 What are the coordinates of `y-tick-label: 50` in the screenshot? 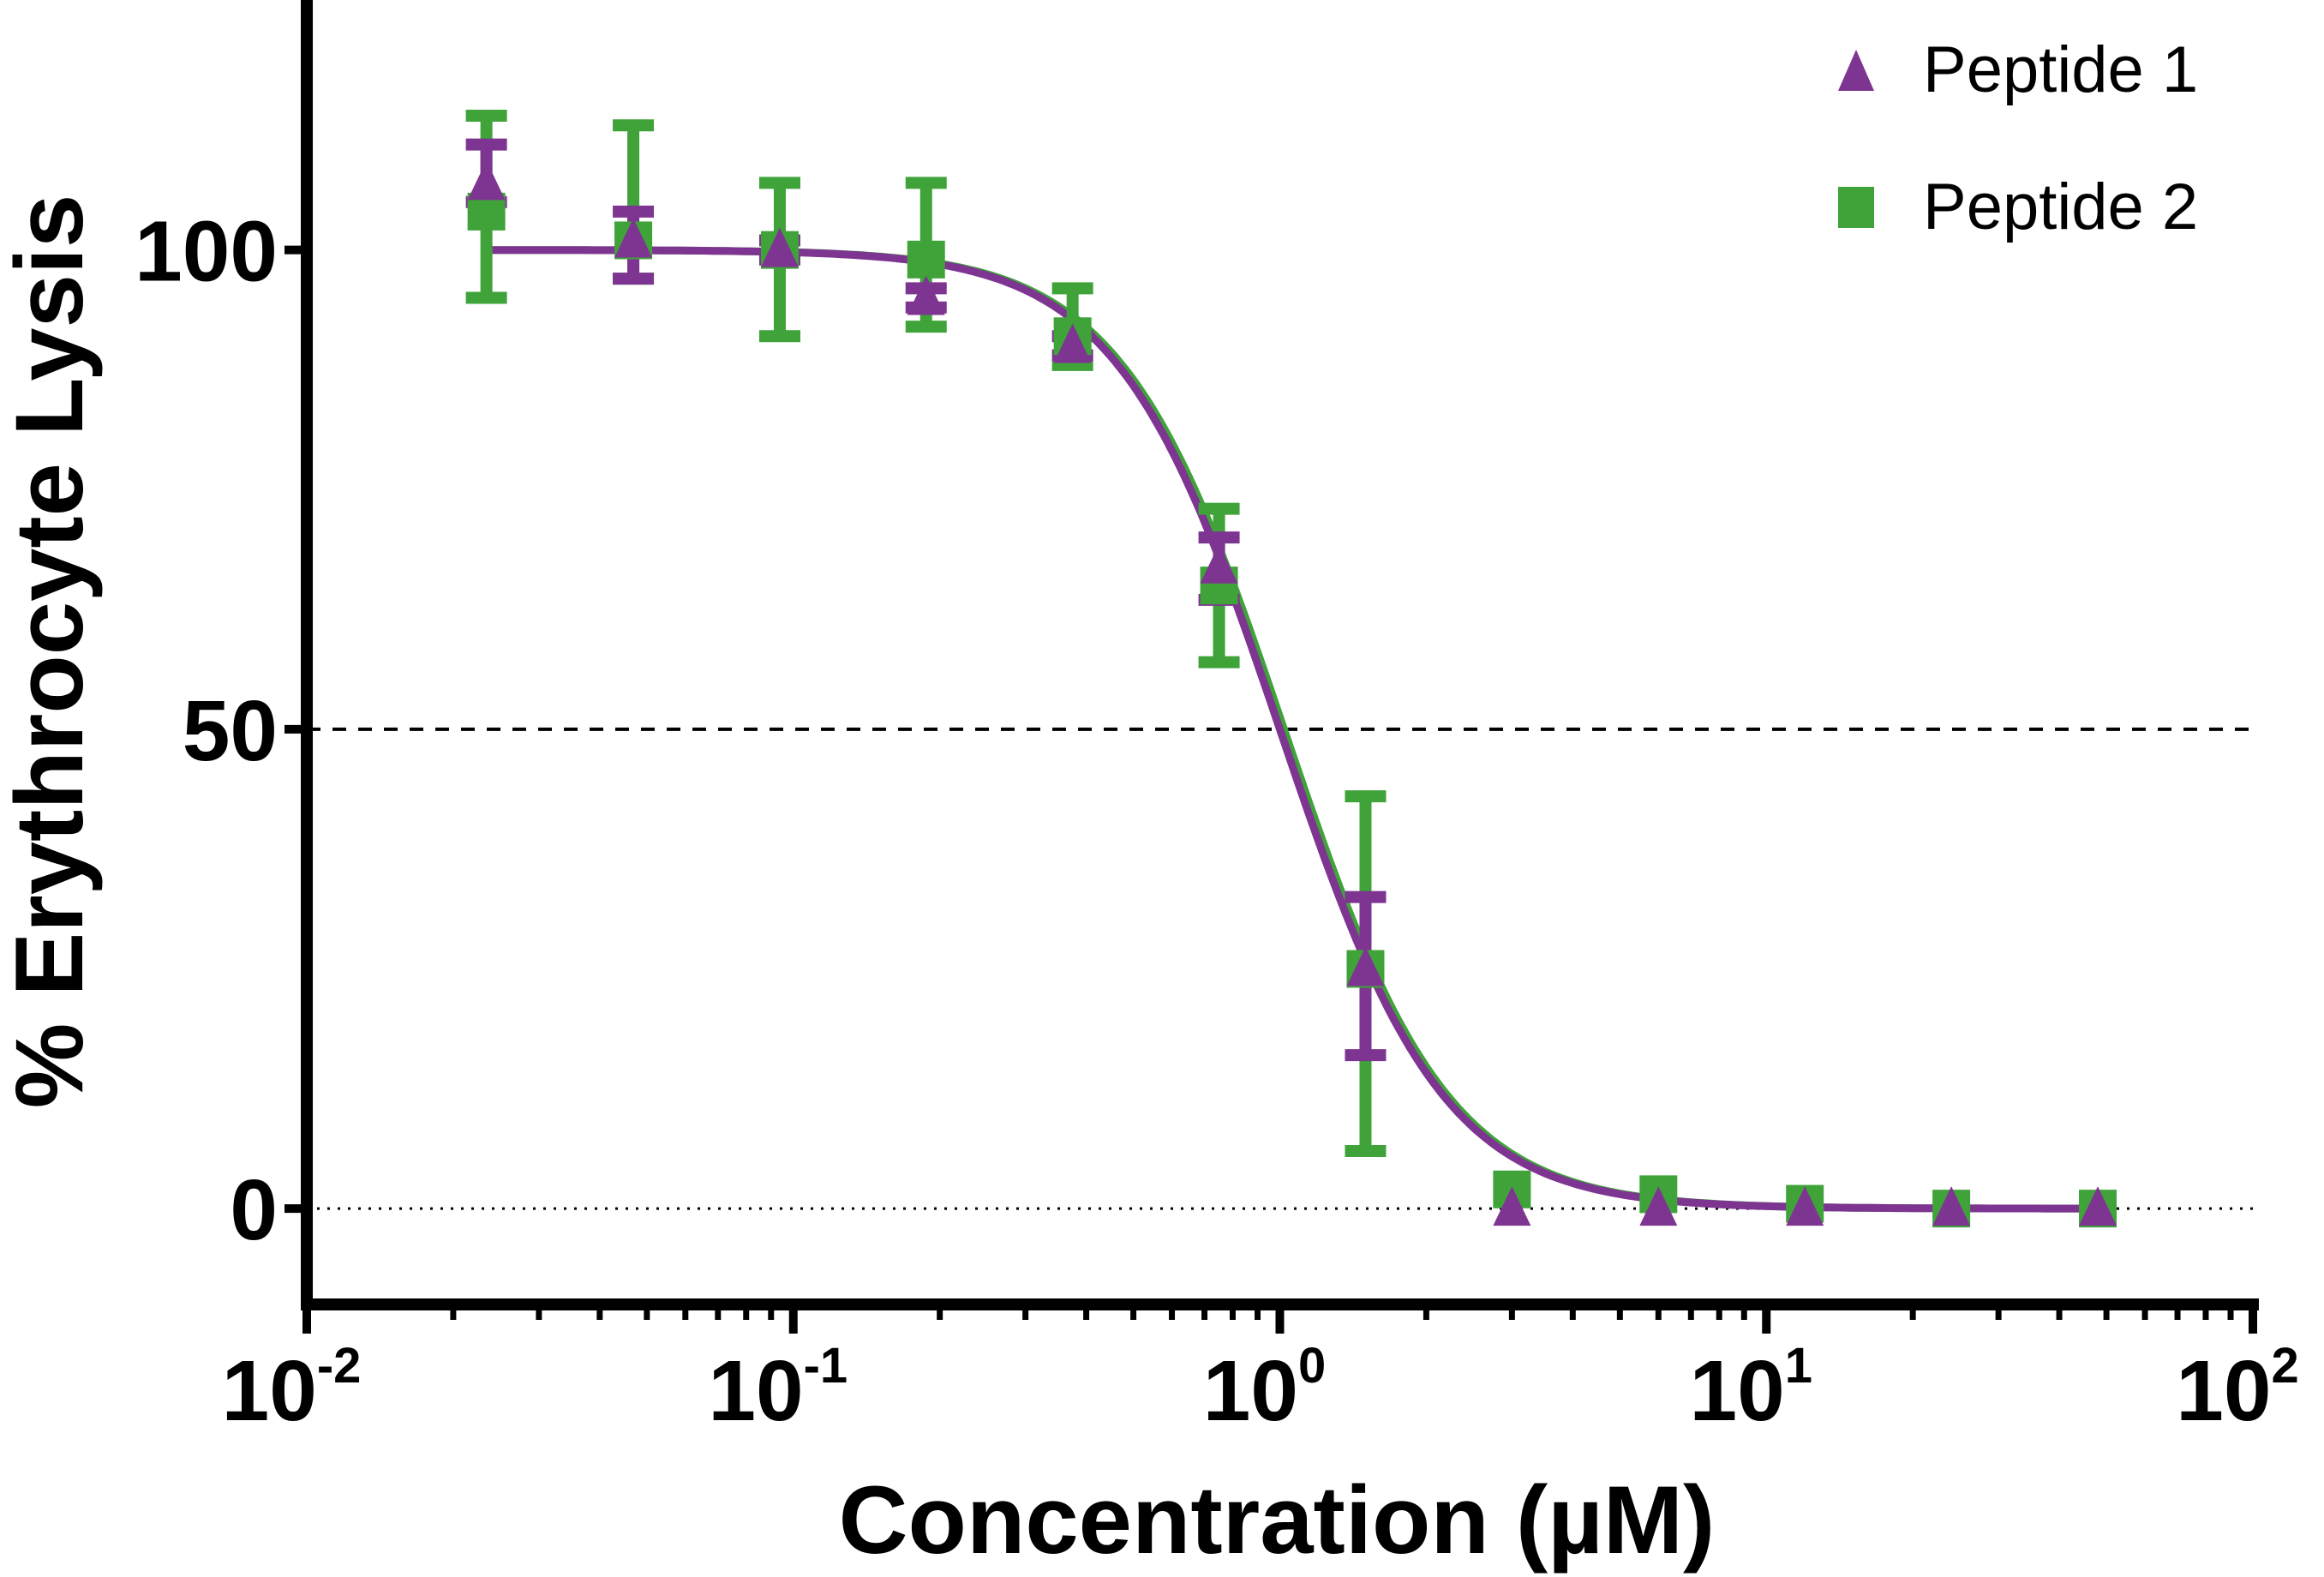 It's located at (230, 731).